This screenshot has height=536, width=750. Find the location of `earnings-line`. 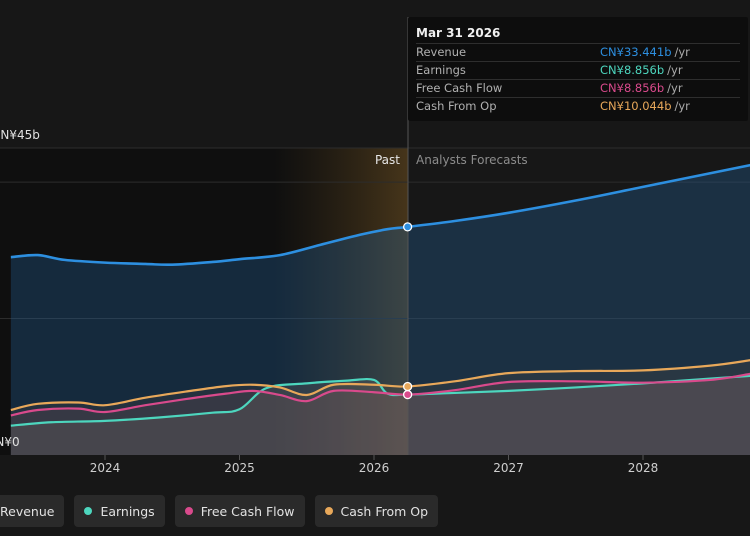

earnings-line is located at coordinates (380, 400).